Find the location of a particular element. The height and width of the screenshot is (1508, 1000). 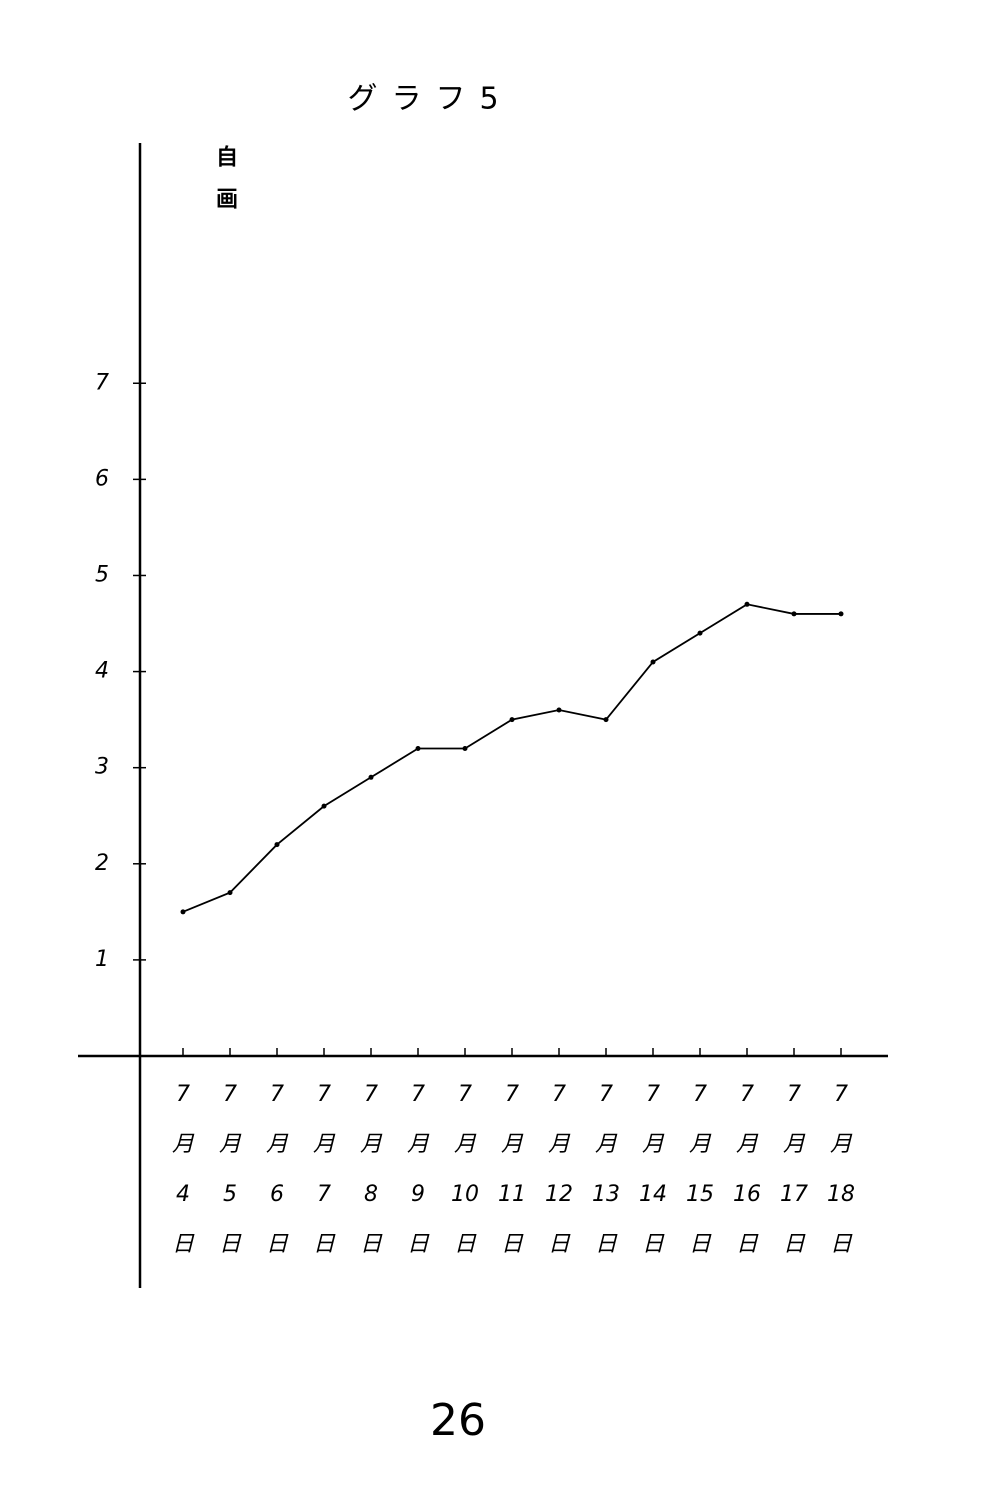

x-tick-label: 7月8日 is located at coordinates (370, 1169).